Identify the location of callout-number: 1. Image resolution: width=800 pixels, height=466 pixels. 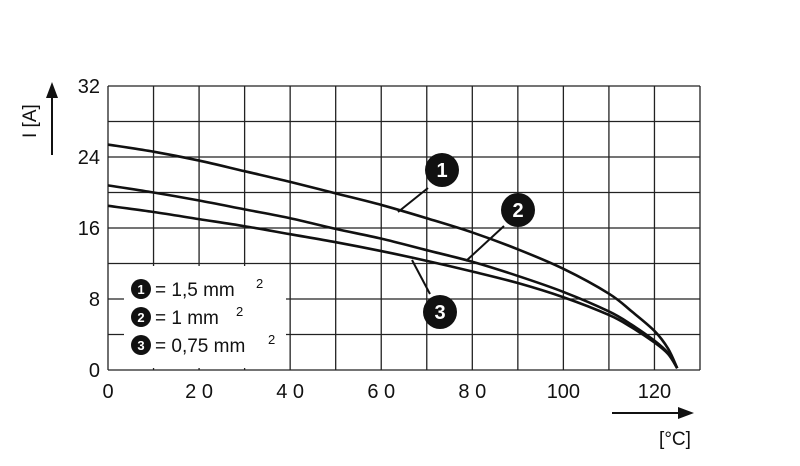
(441, 171).